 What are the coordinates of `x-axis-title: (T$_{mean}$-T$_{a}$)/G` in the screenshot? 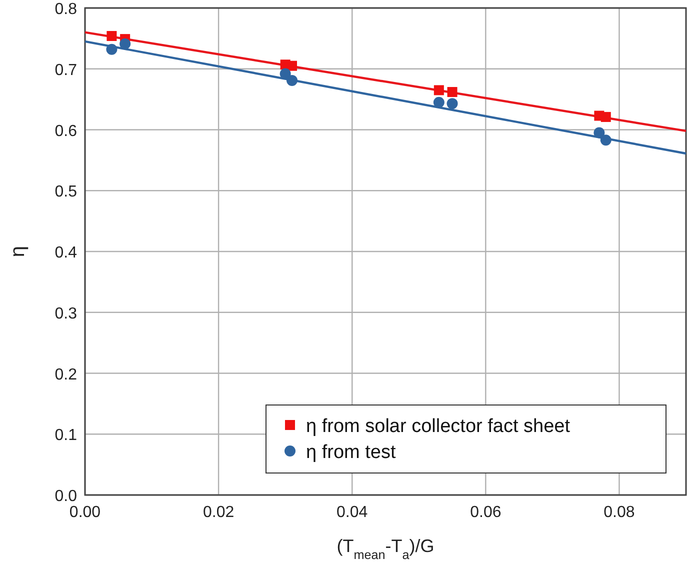 It's located at (385, 549).